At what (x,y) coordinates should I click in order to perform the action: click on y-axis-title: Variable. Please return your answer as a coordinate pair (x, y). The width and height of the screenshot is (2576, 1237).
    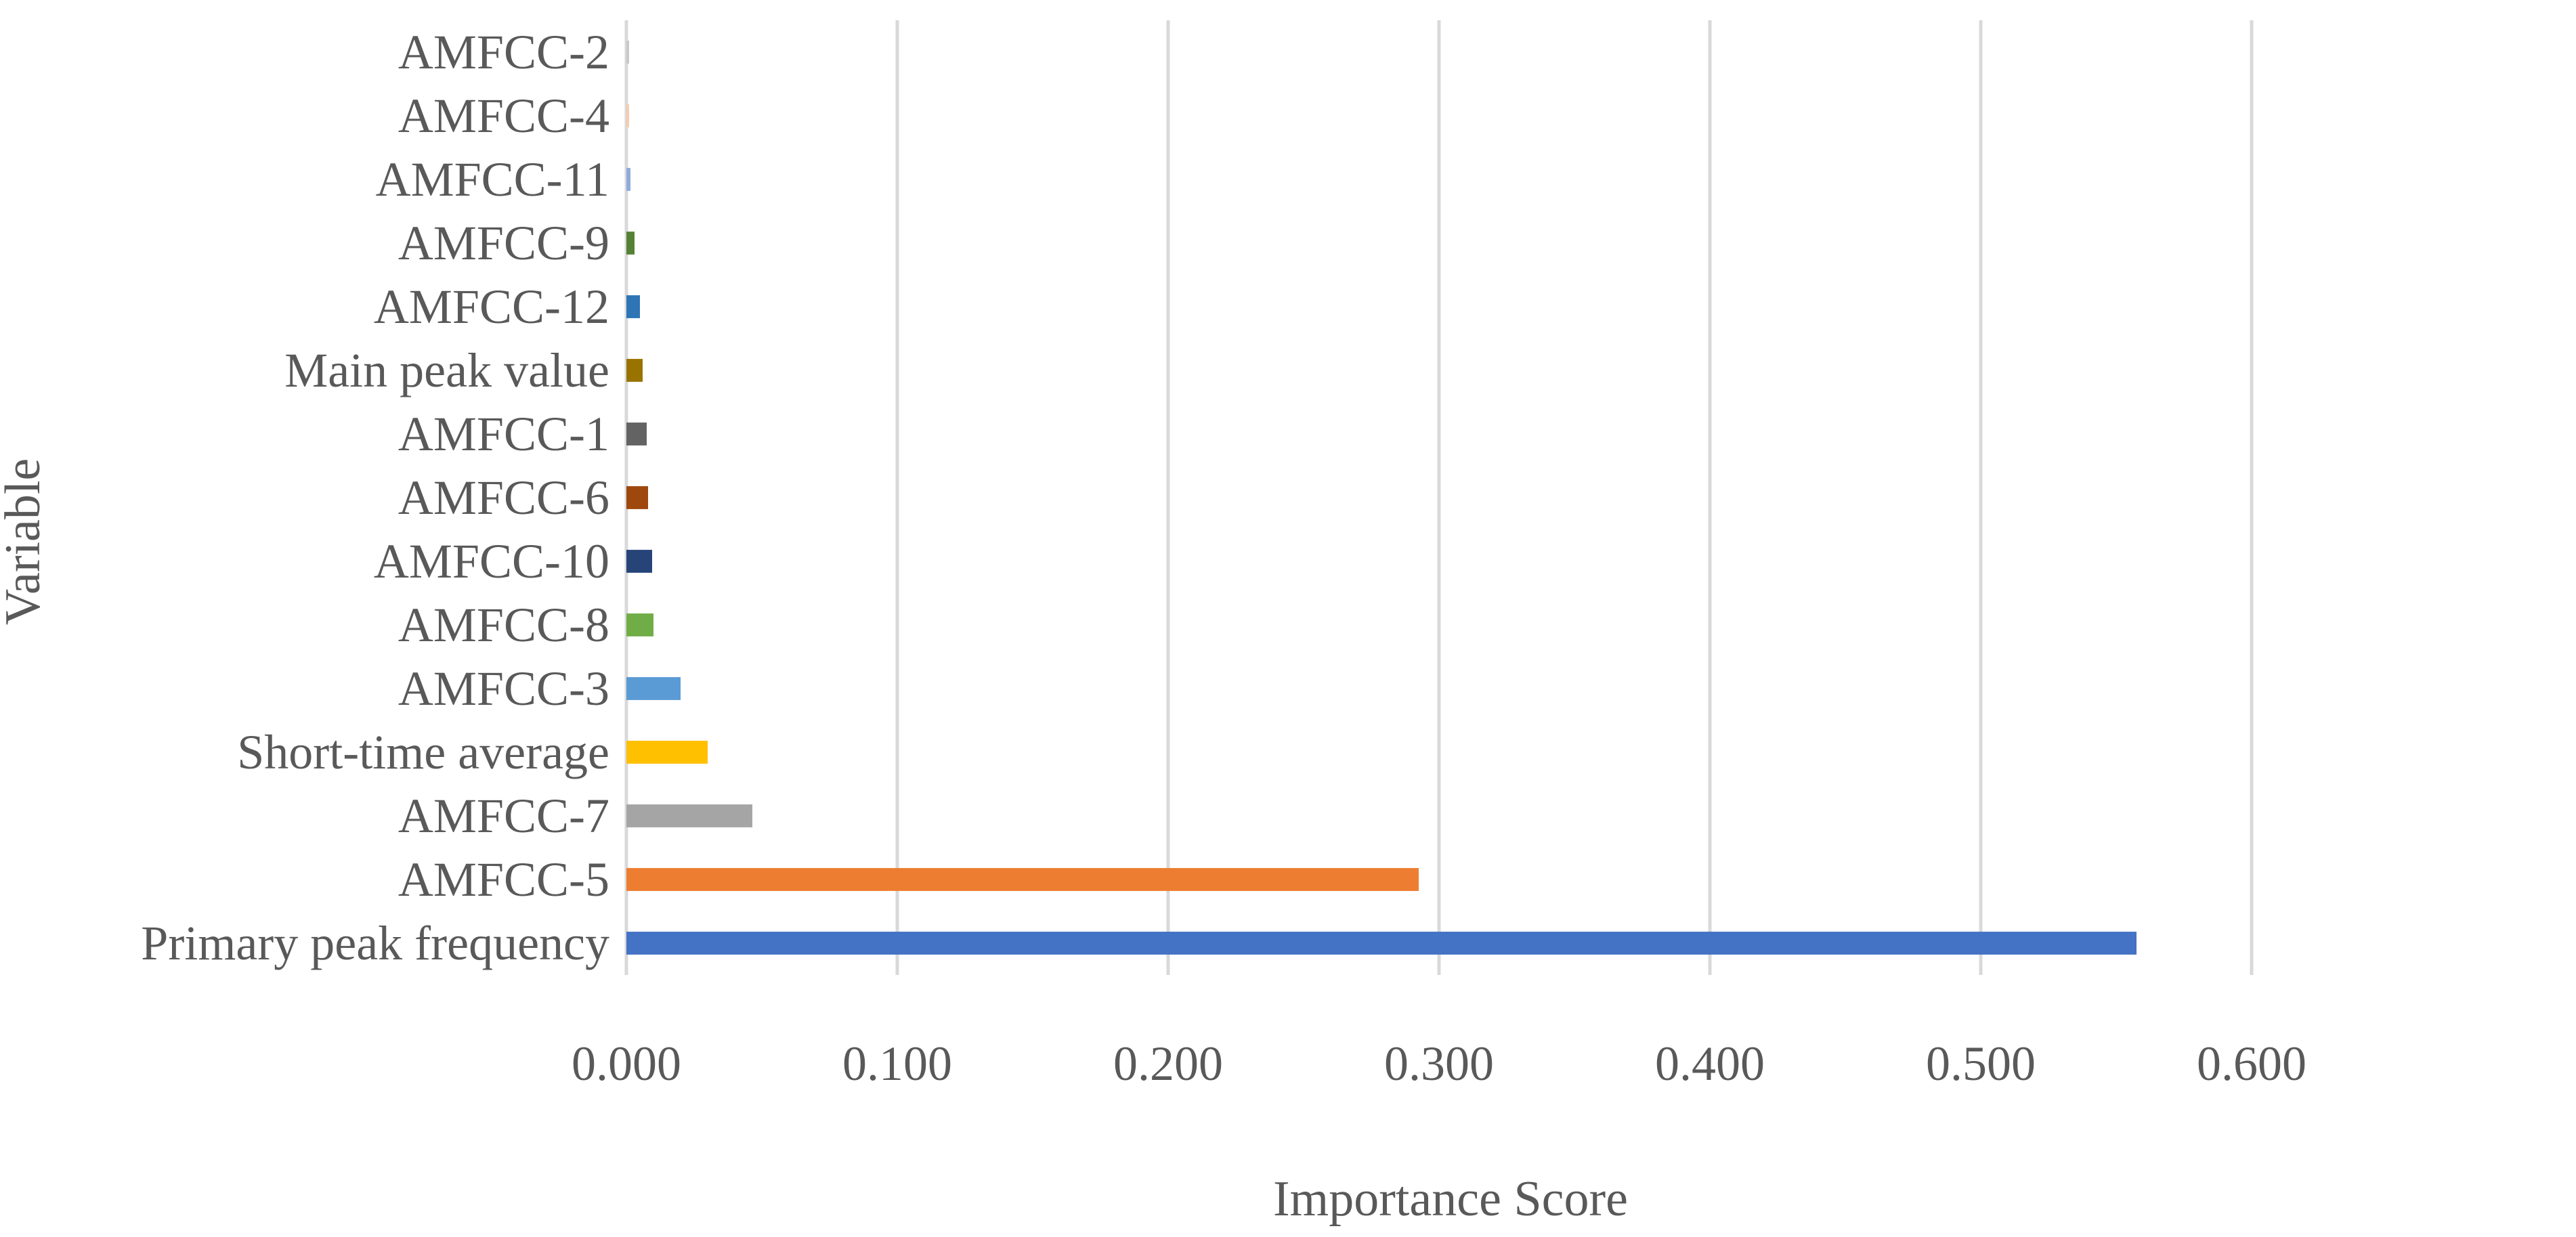
    Looking at the image, I should click on (25, 542).